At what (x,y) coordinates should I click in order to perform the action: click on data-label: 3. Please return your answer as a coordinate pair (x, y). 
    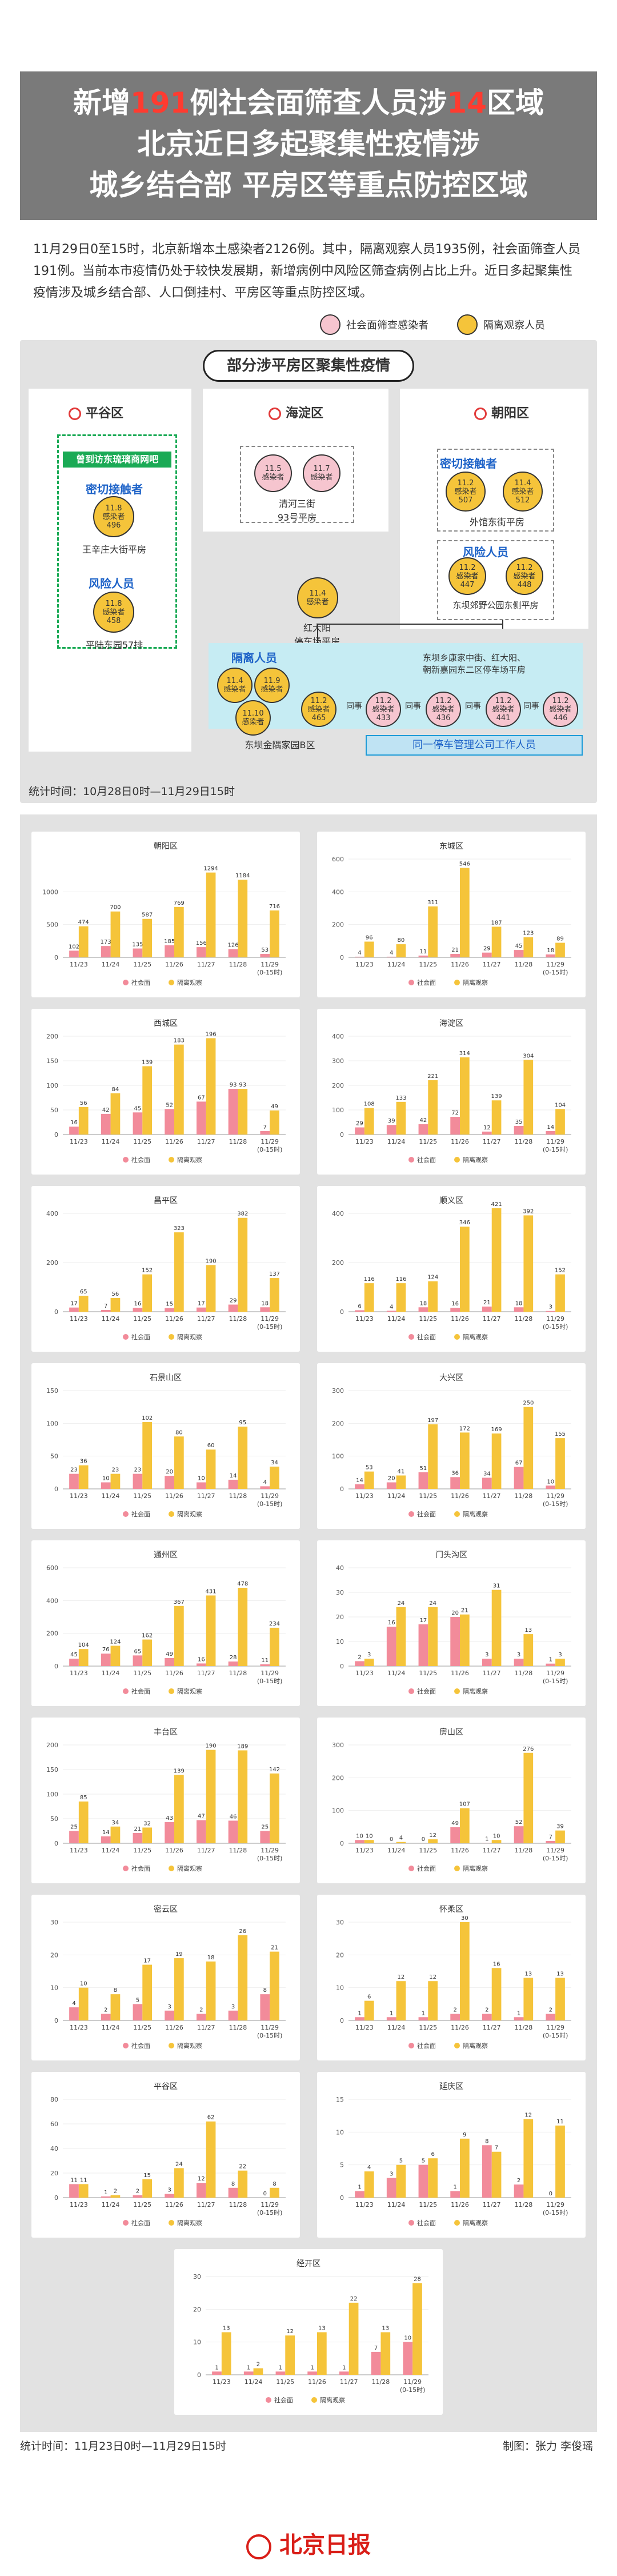
    Looking at the image, I should click on (550, 1307).